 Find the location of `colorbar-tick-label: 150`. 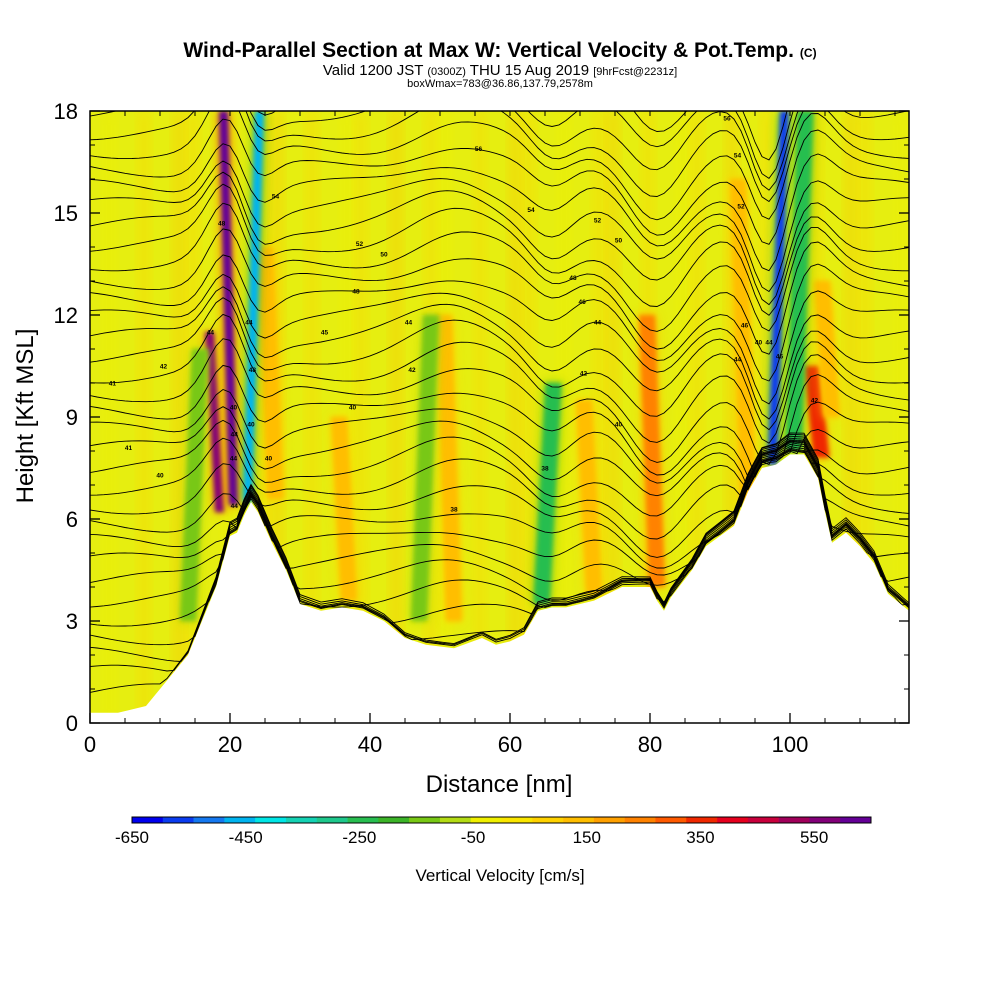

colorbar-tick-label: 150 is located at coordinates (587, 837).